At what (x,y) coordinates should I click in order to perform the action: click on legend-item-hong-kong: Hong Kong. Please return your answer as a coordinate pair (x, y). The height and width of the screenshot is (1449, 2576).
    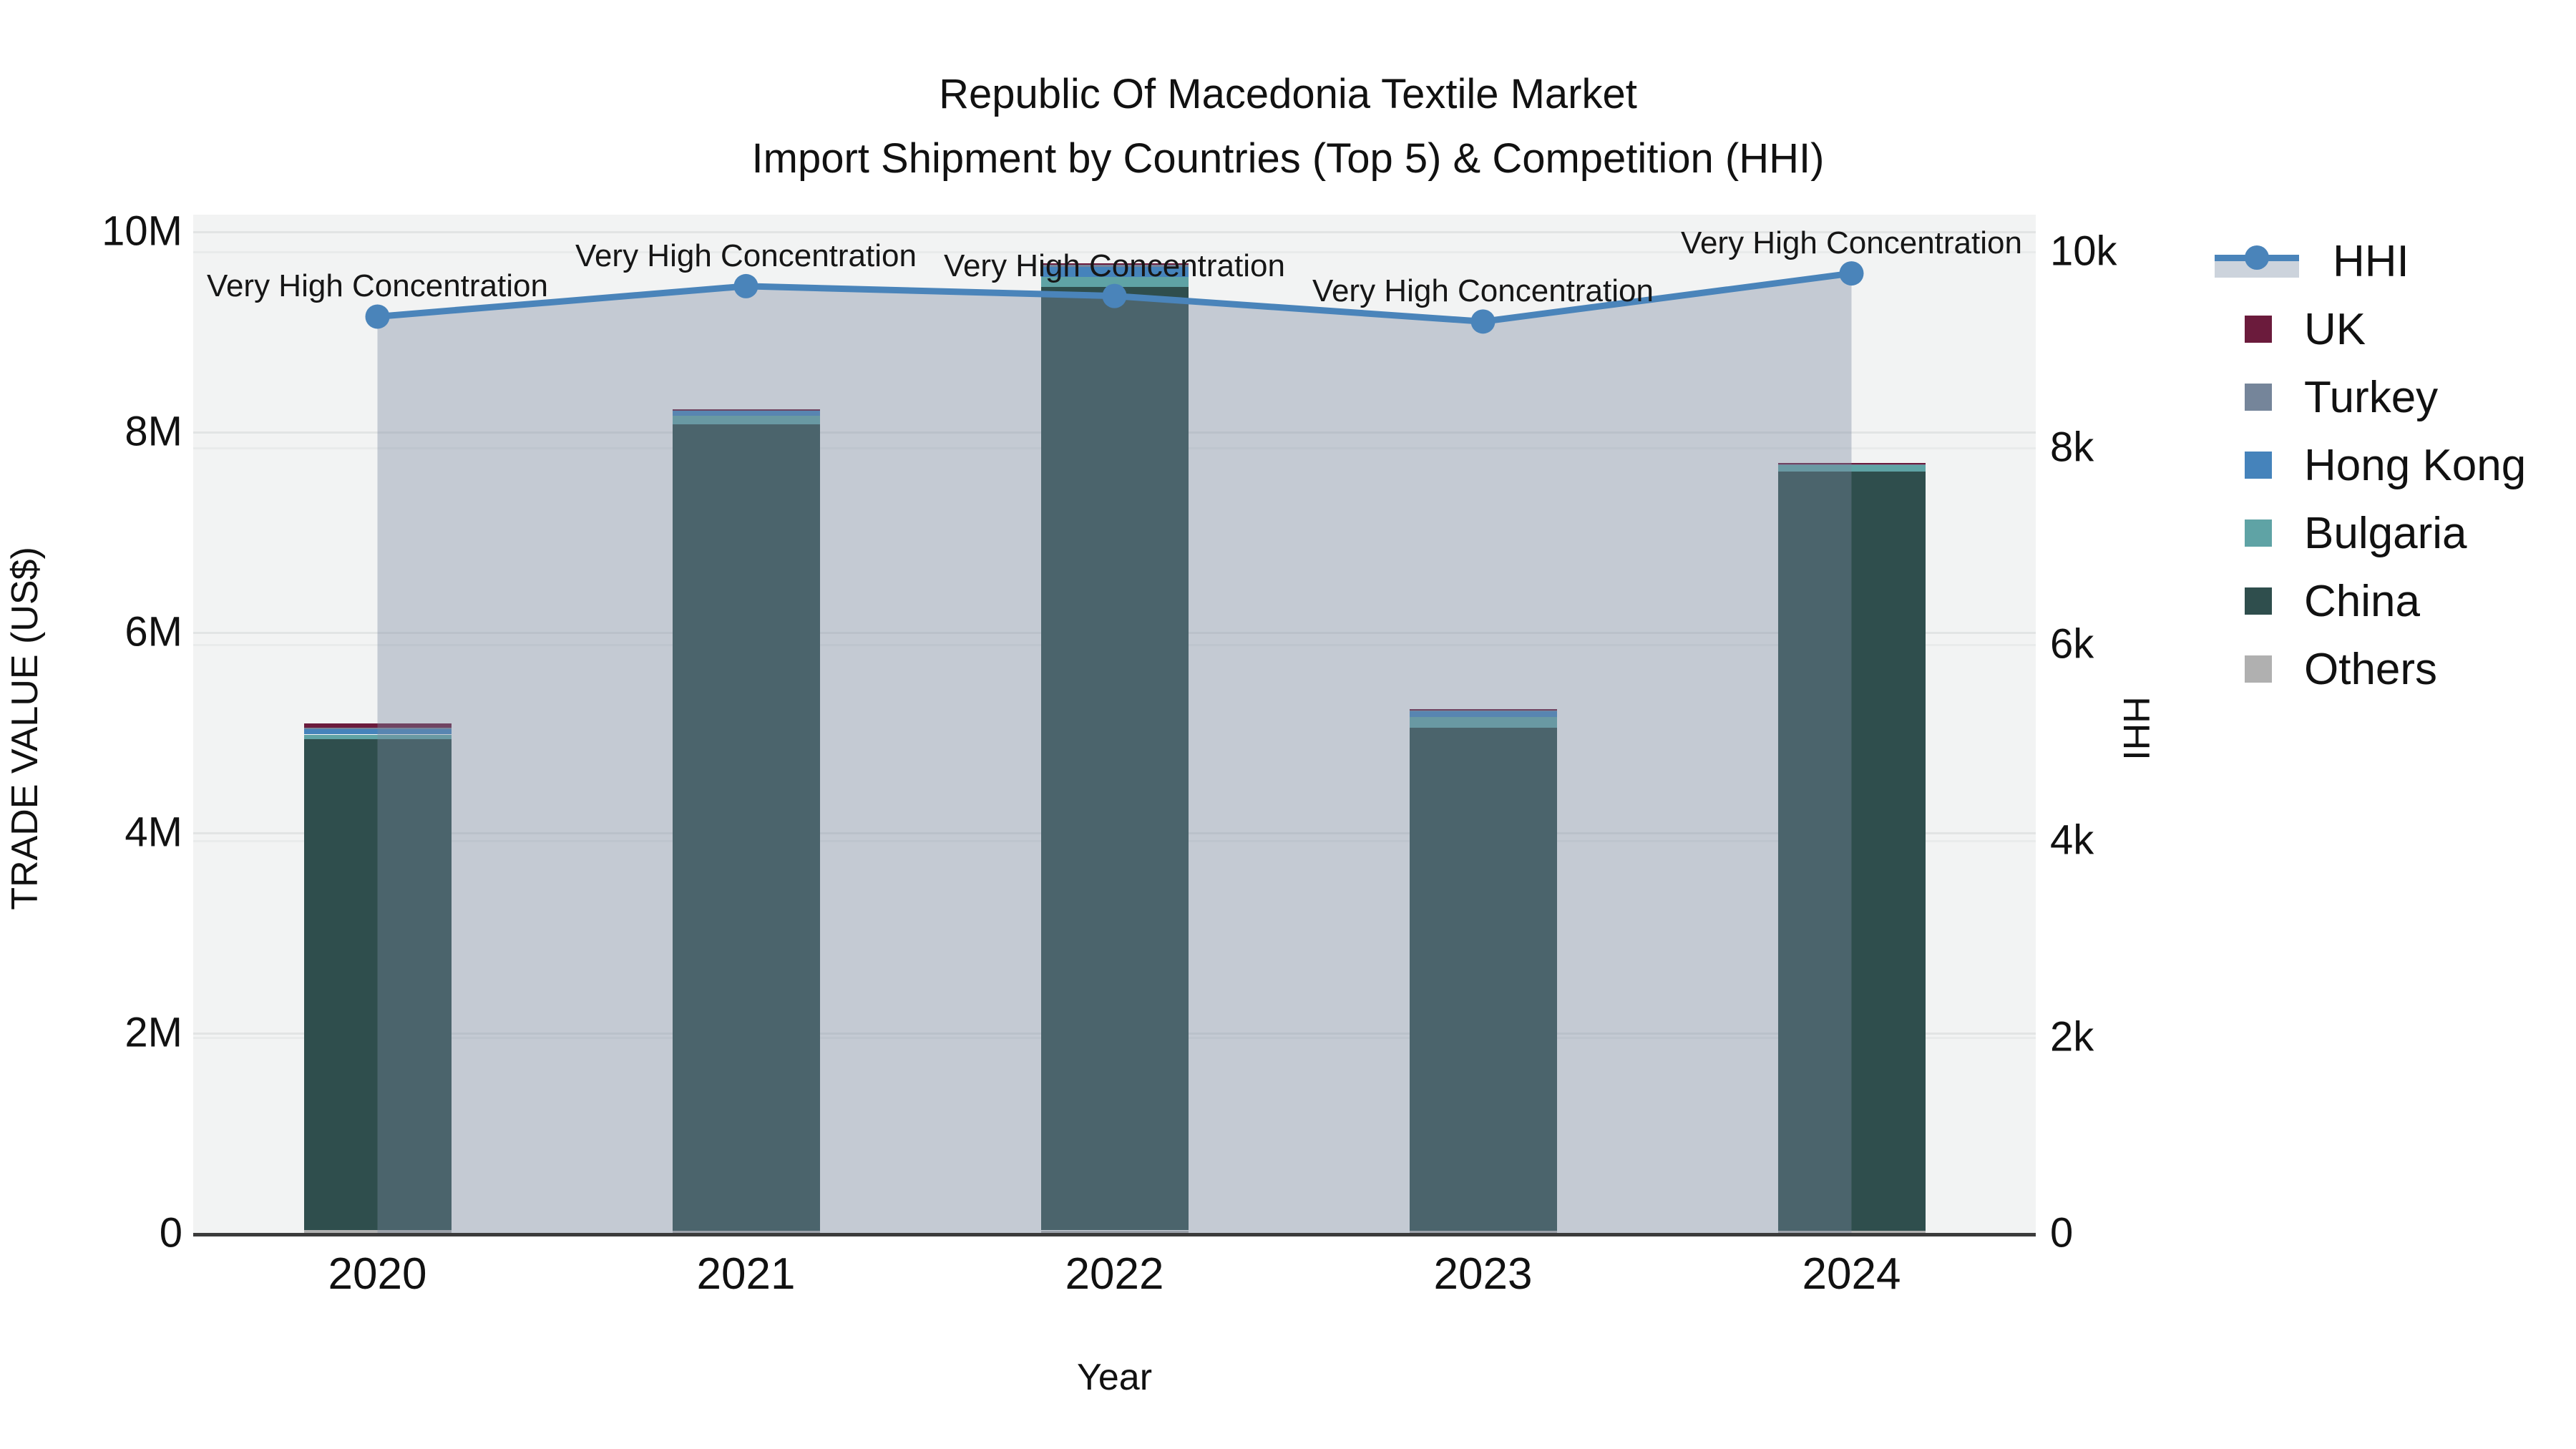
    Looking at the image, I should click on (2370, 465).